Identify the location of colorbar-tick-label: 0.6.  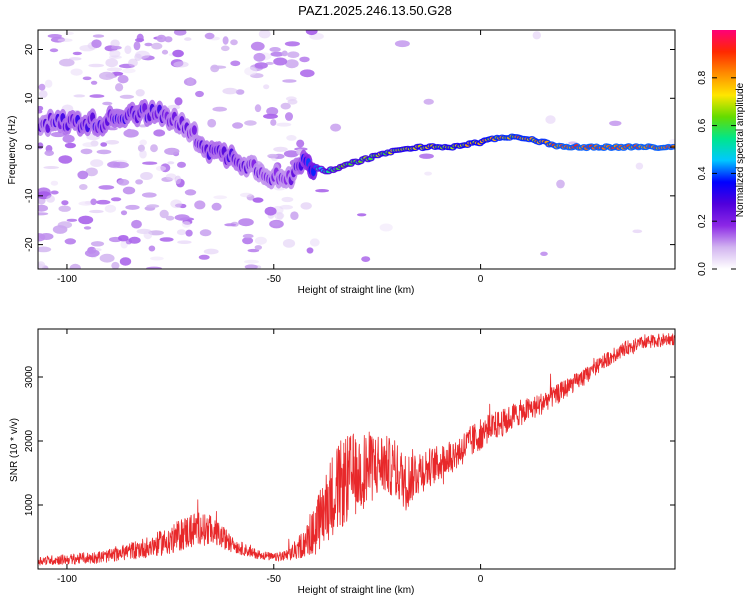
(702, 125).